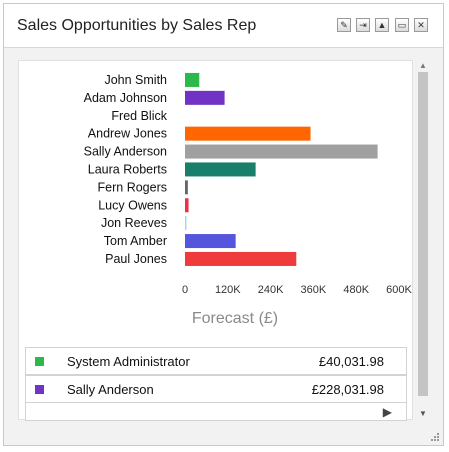 This screenshot has width=449, height=452. I want to click on scroll-thumb, so click(423, 234).